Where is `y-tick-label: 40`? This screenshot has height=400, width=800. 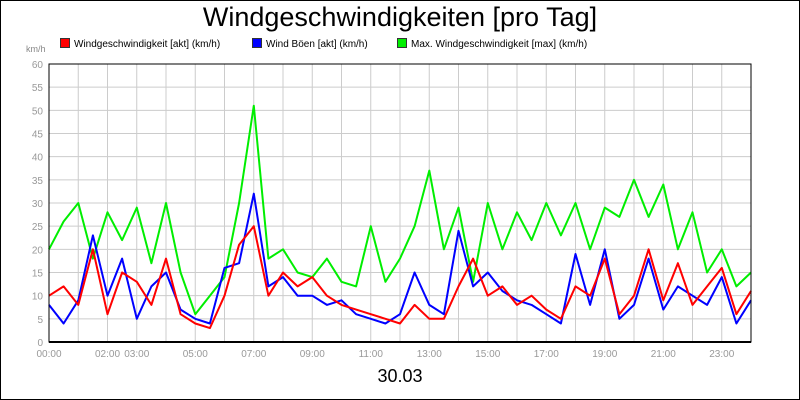 y-tick-label: 40 is located at coordinates (38, 158).